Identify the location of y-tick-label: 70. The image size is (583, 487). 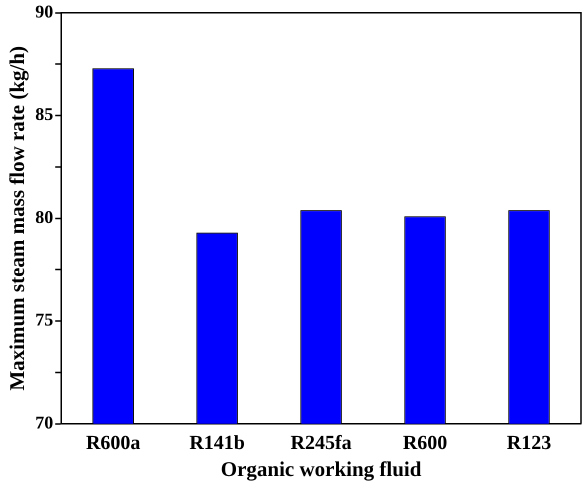
(44, 422).